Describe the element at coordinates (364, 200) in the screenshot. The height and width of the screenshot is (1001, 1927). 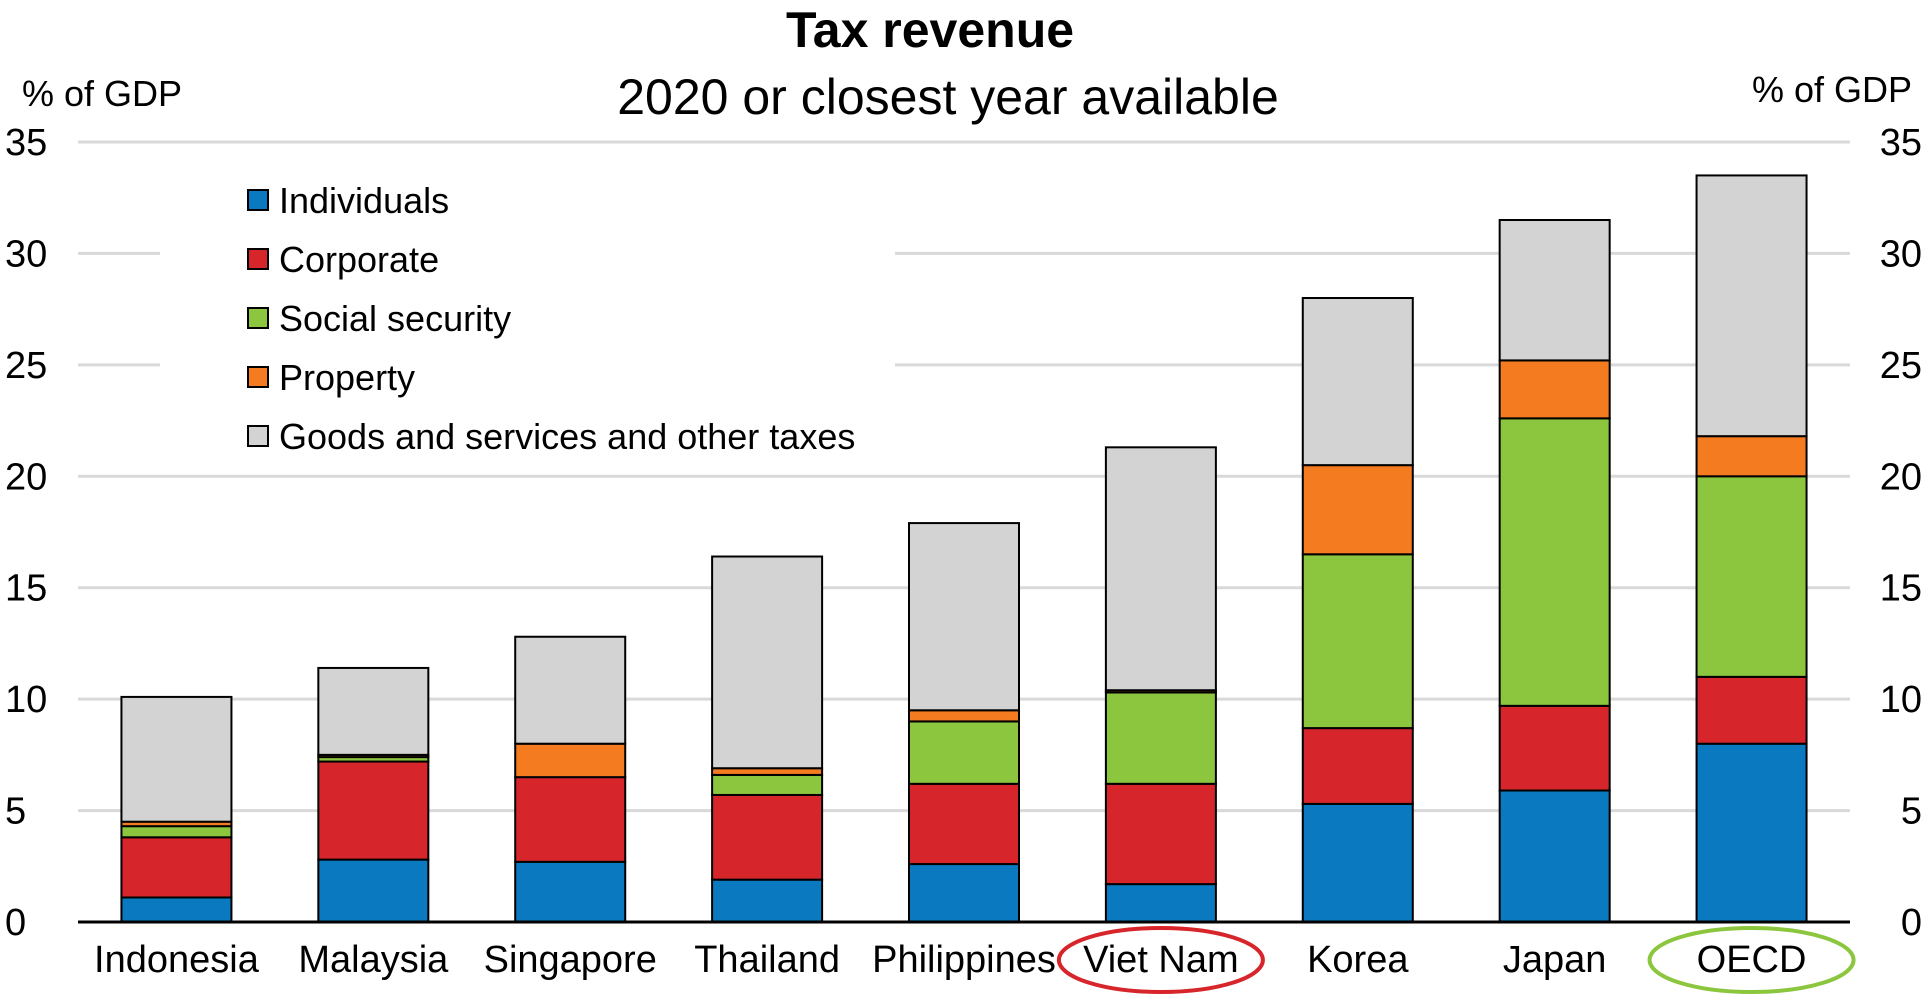
I see `legend-label: Individuals` at that location.